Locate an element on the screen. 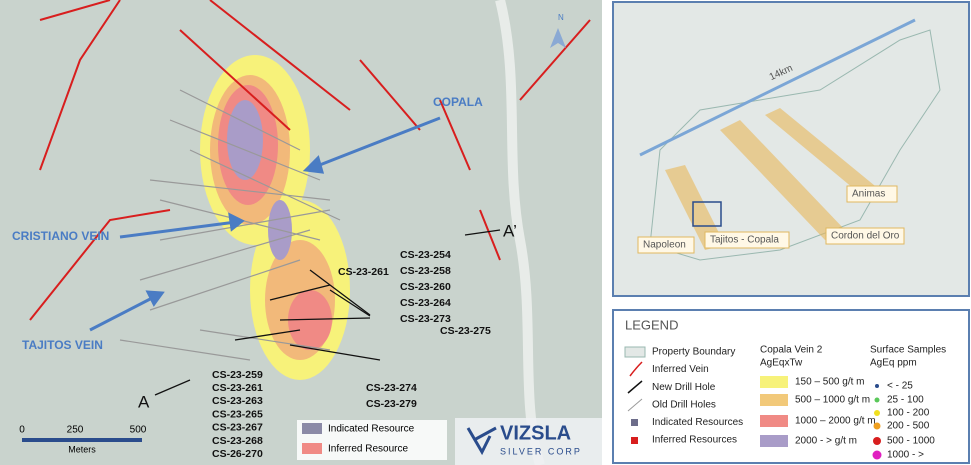  legend-text: 500 – 1000 g/t m is located at coordinates (832, 400).